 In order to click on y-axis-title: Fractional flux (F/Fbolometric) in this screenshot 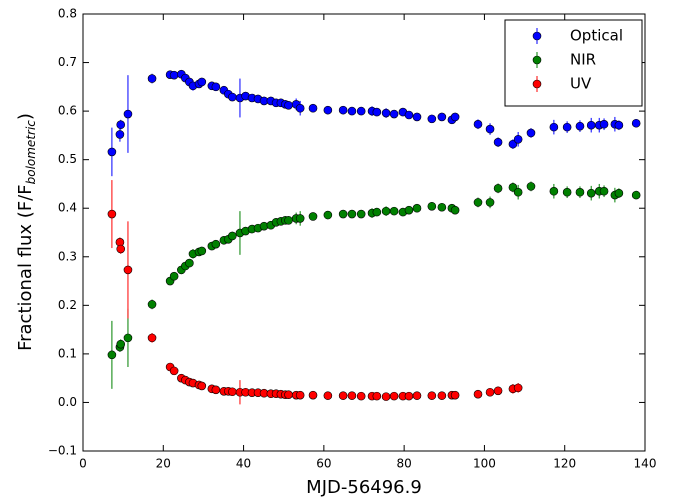, I will do `click(26, 232)`.